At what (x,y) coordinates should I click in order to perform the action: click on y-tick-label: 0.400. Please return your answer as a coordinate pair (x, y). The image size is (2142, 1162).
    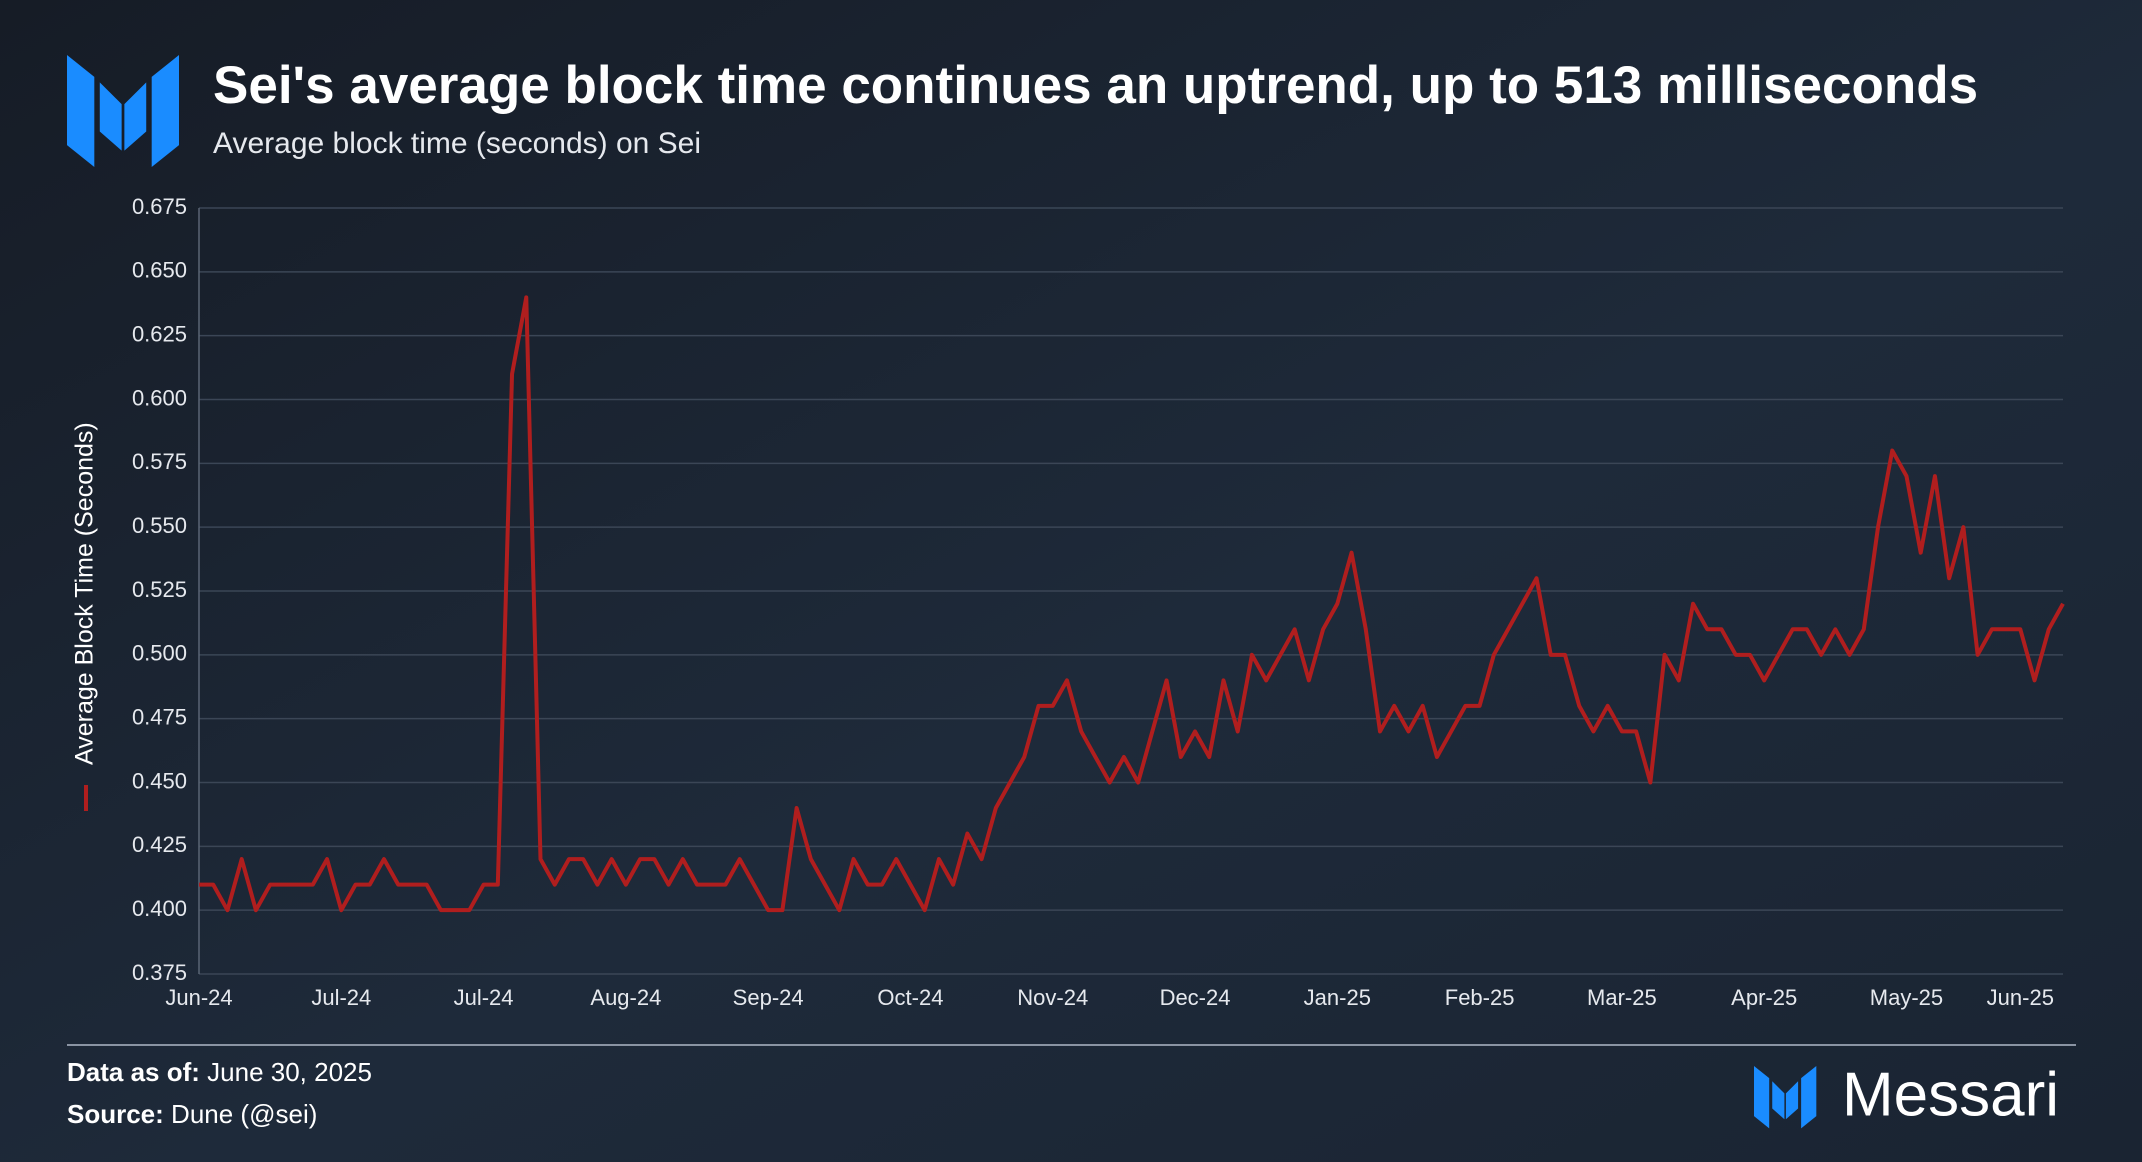
    Looking at the image, I should click on (159, 908).